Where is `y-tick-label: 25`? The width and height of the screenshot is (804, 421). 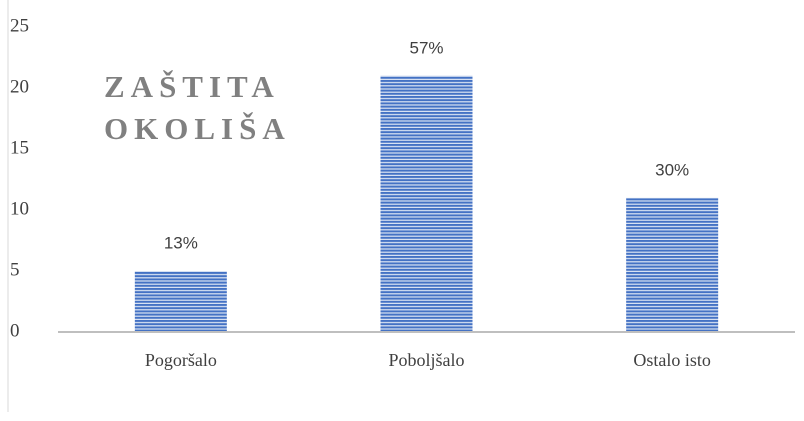
y-tick-label: 25 is located at coordinates (19, 25).